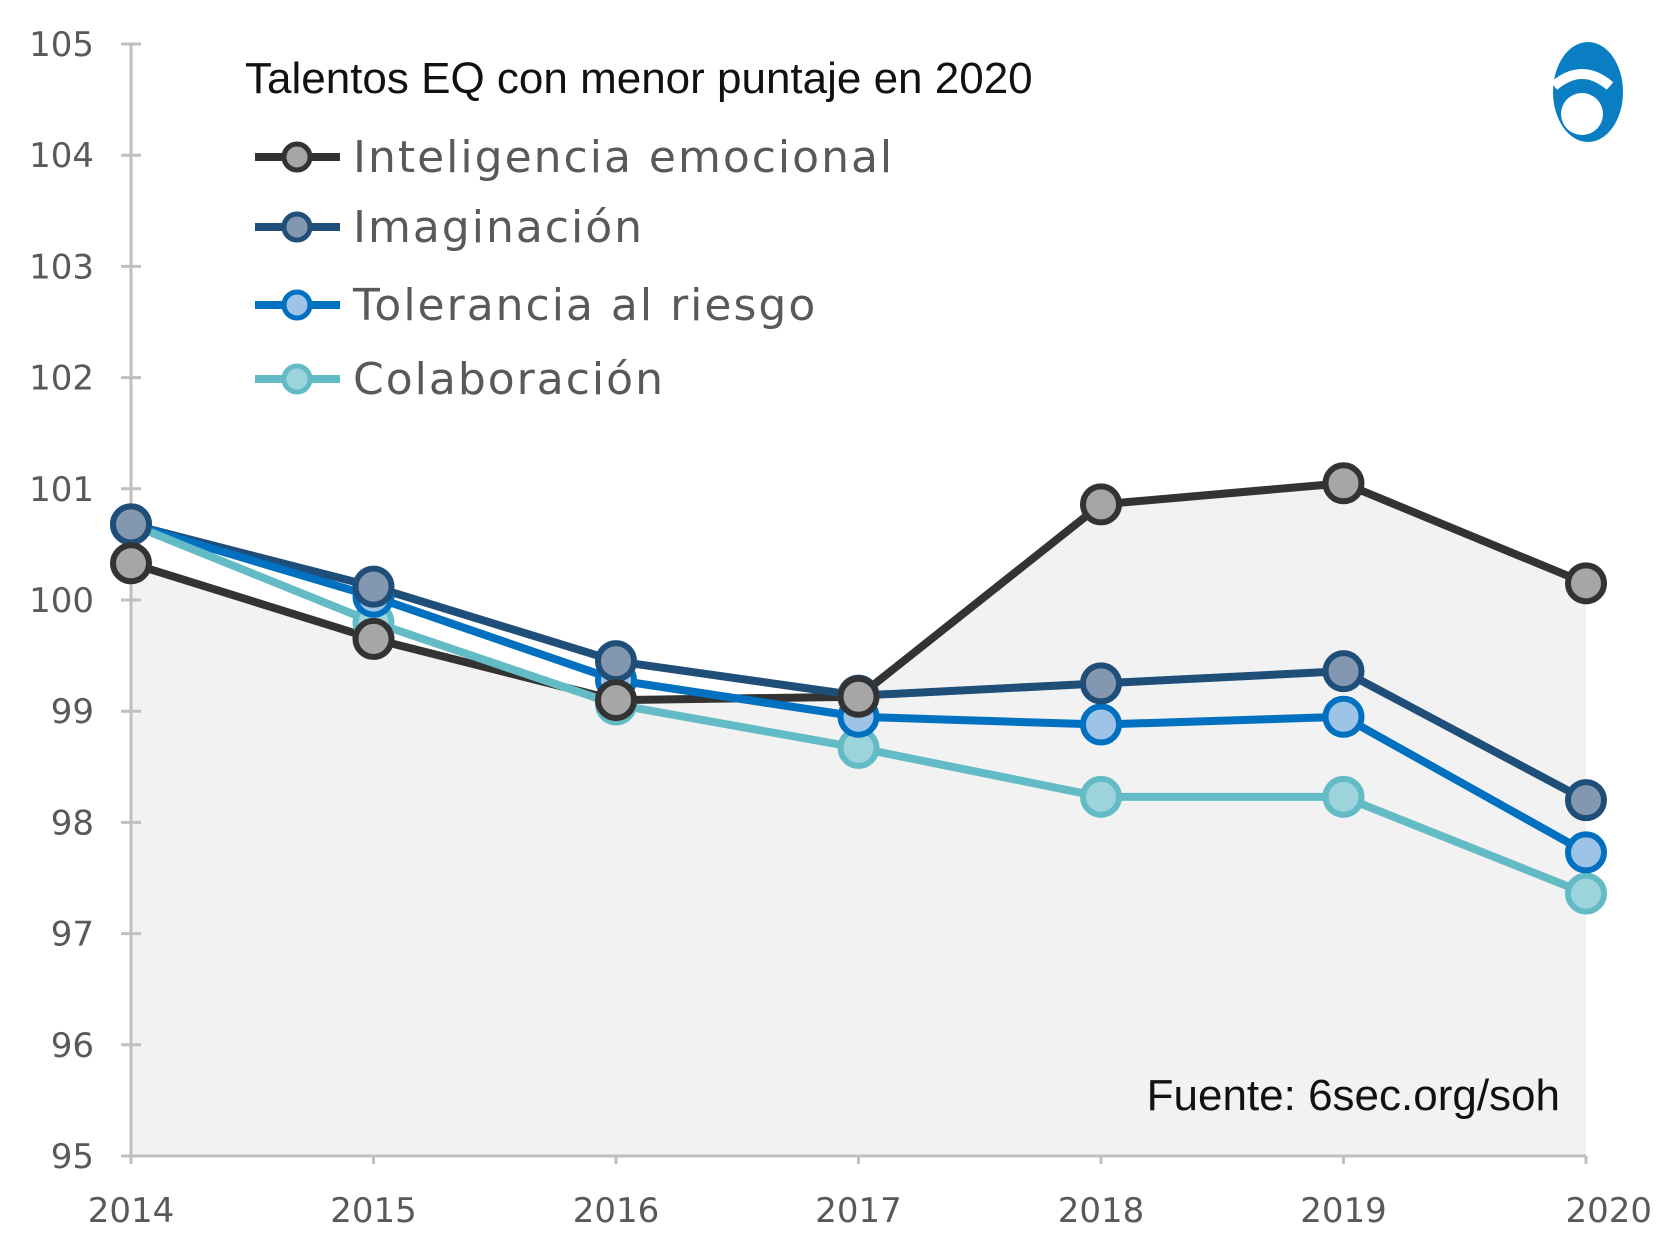 The height and width of the screenshot is (1242, 1659). What do you see at coordinates (1101, 1211) in the screenshot?
I see `x-tick-label: 2018` at bounding box center [1101, 1211].